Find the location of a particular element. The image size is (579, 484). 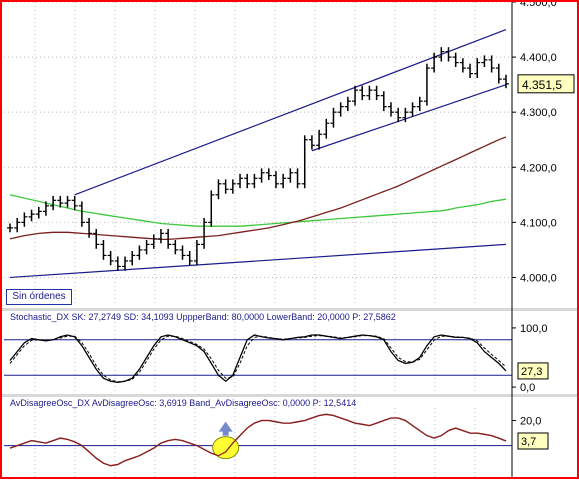

last-price-label: 4.351,5 is located at coordinates (542, 85).